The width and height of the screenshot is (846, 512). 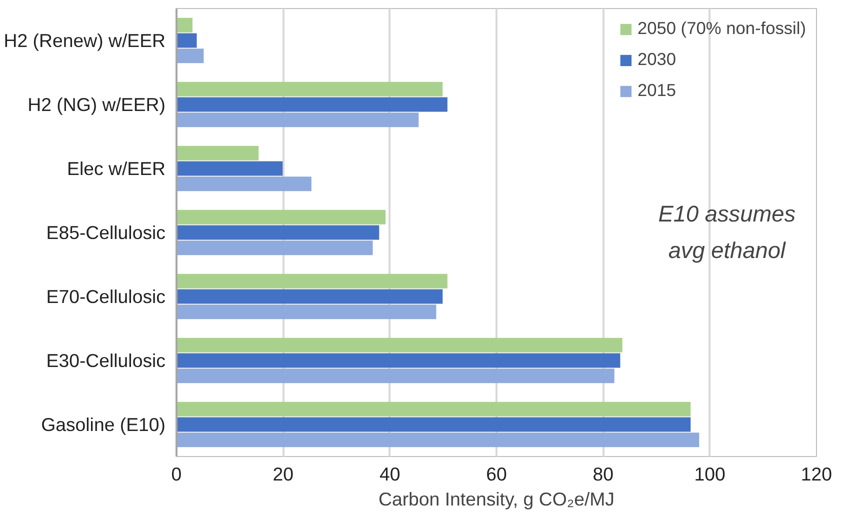 I want to click on x-tick-label: 80, so click(x=603, y=474).